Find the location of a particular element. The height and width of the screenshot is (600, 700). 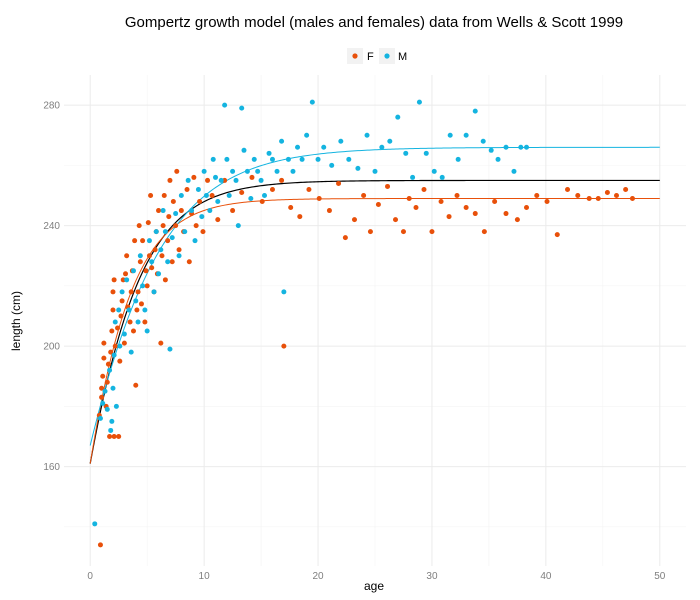

y-tick-label: 160 is located at coordinates (51, 467).